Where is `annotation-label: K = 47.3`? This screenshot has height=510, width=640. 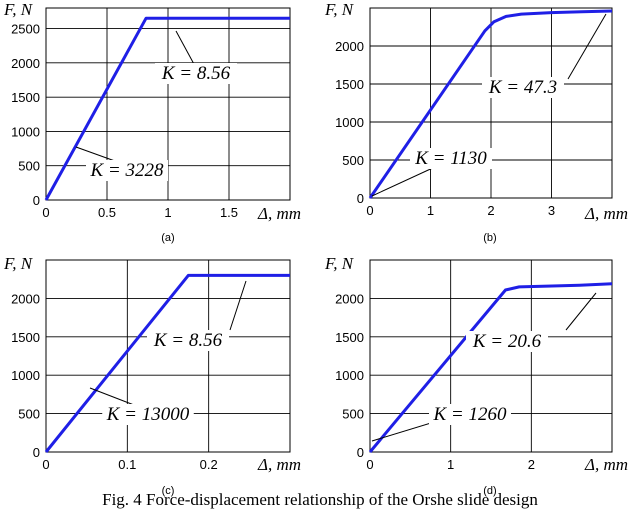 annotation-label: K = 47.3 is located at coordinates (522, 87).